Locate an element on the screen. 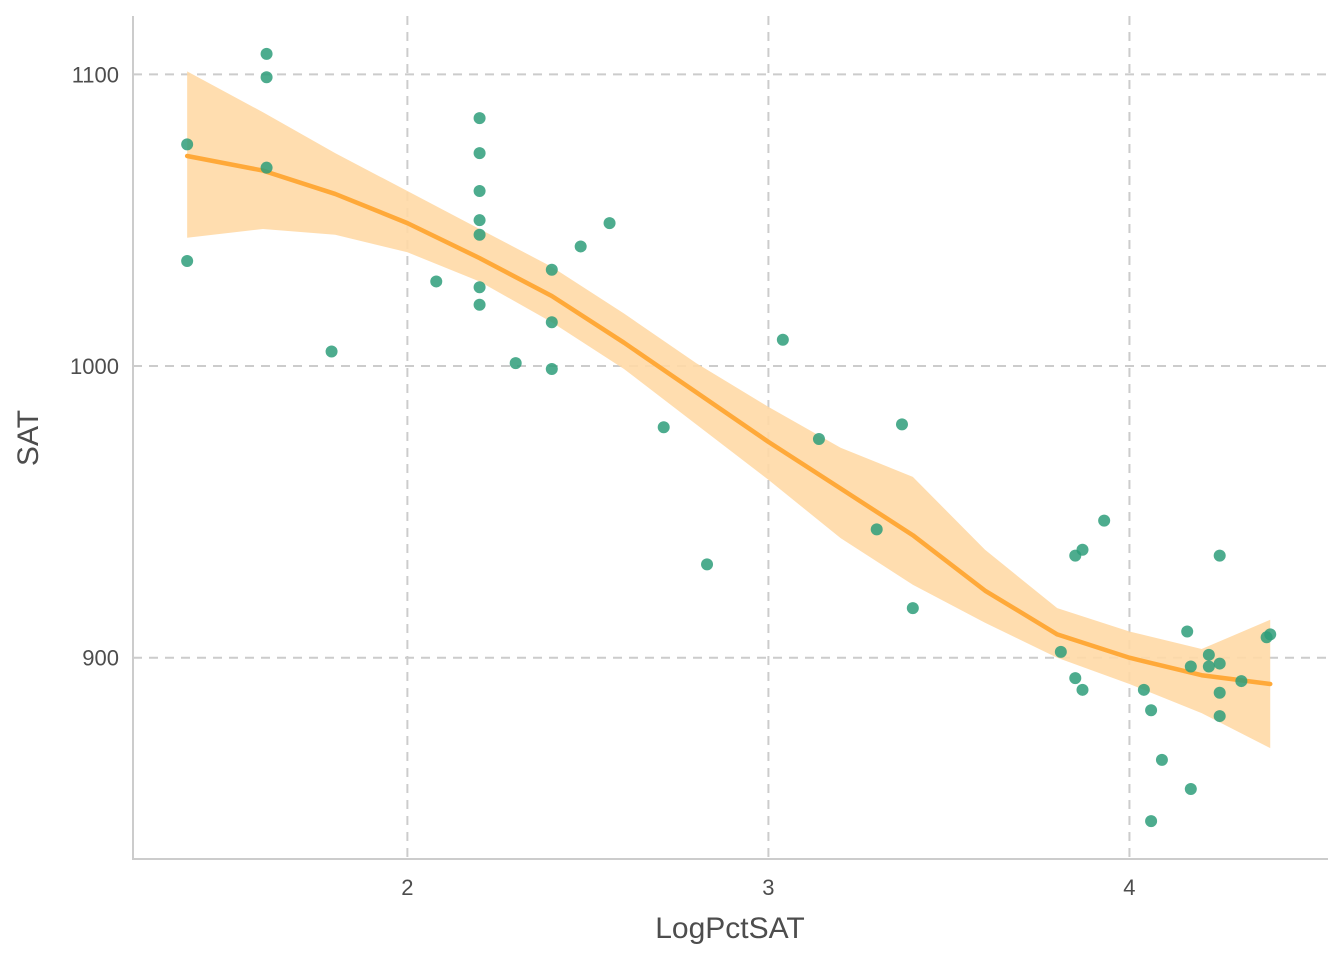  y-tick-label: 1100 is located at coordinates (95, 74).